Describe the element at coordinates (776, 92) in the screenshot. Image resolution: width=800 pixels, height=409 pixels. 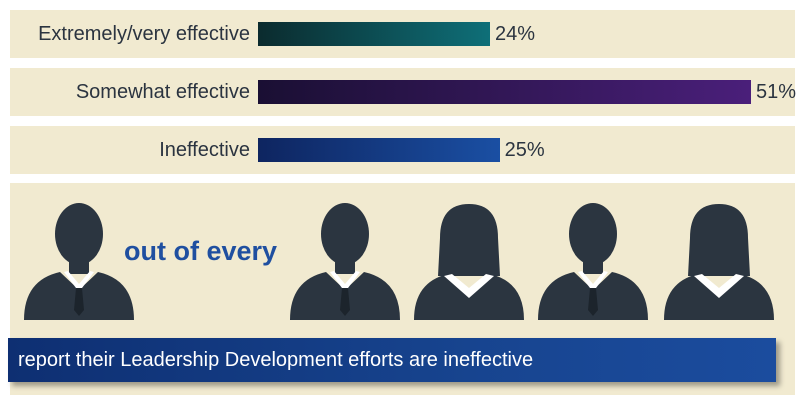
I see `data-label: 51%` at that location.